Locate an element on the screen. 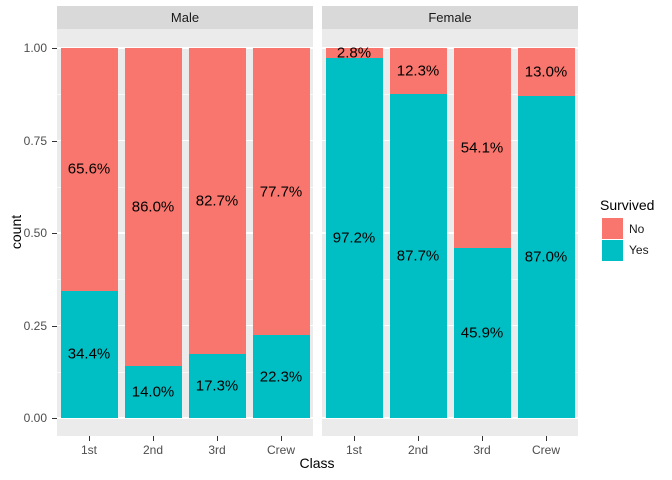  y-tick-label-1.00: 1.00 is located at coordinates (35, 48).